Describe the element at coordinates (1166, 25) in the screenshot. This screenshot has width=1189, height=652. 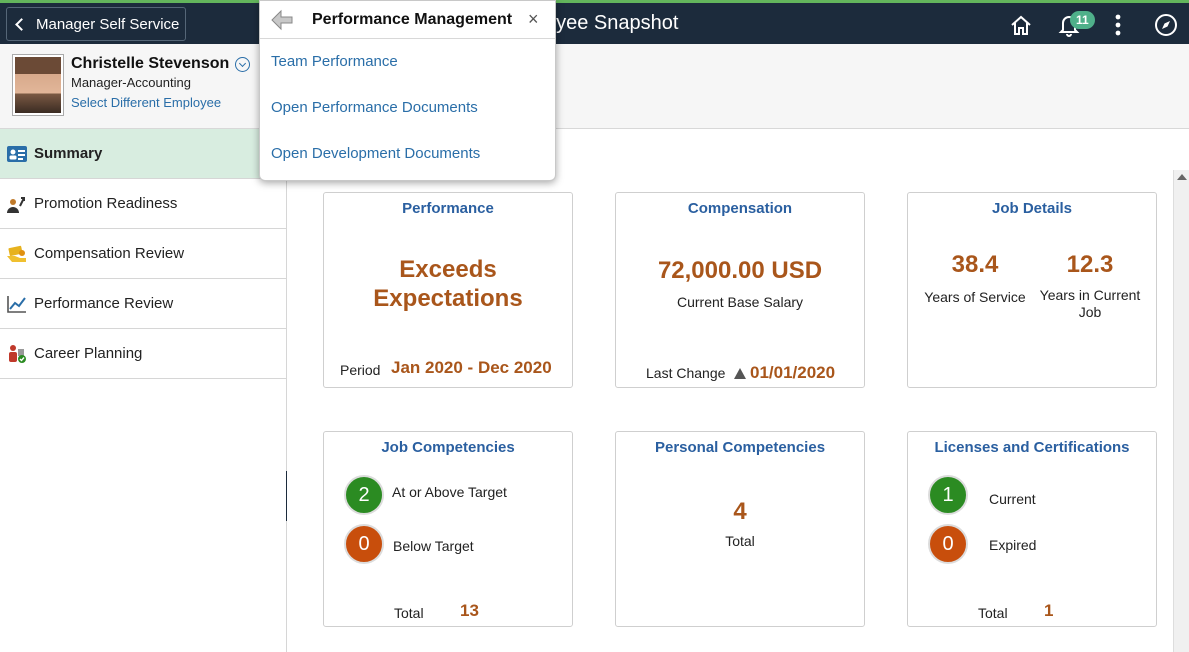
I see `compass-icon` at that location.